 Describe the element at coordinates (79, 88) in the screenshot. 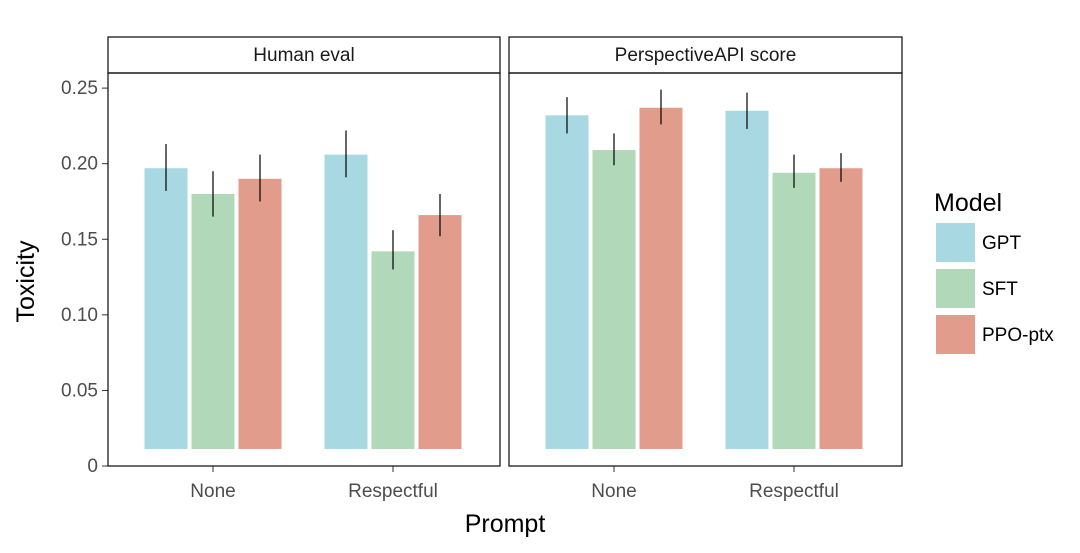

I see `y-tick-label: 0.25` at that location.